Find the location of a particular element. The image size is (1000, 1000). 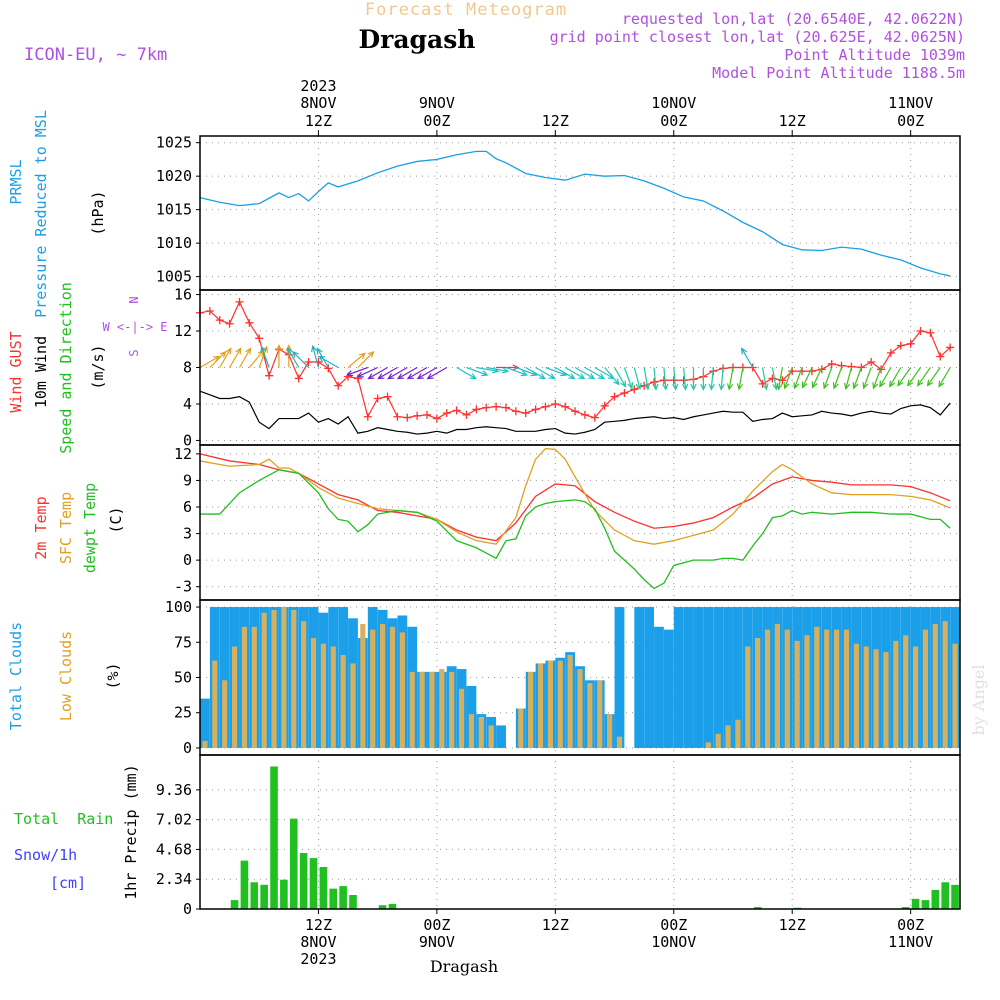

ylabel-unit: (m/s) is located at coordinates (98, 366).